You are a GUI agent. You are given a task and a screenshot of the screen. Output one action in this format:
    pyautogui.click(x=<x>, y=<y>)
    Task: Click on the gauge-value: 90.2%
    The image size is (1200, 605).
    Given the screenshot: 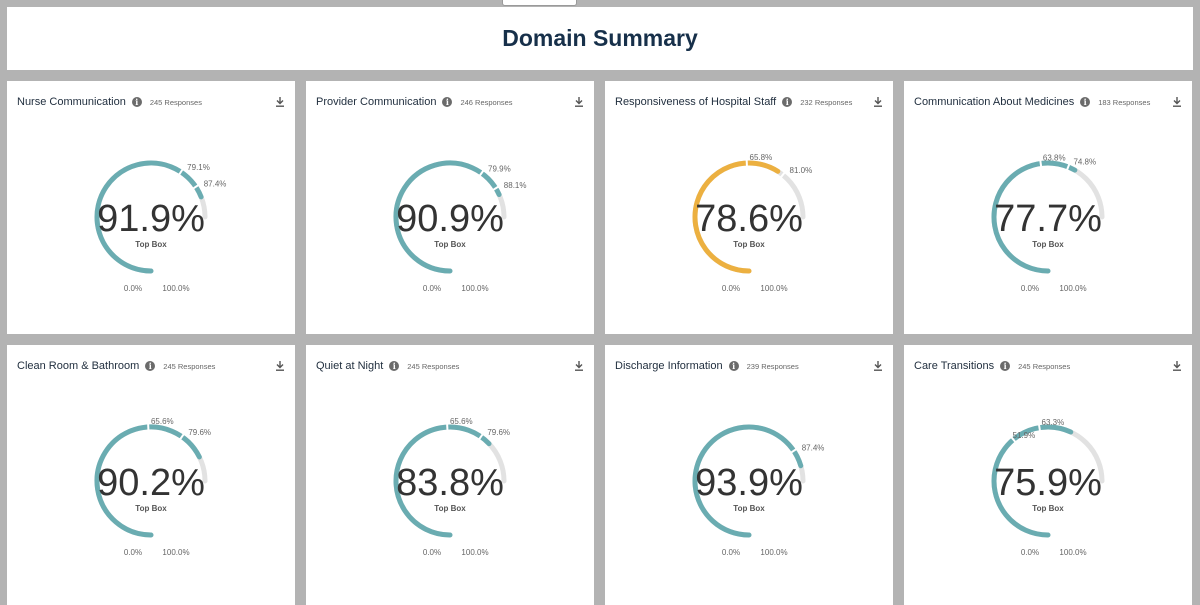 What is the action you would take?
    pyautogui.click(x=151, y=483)
    